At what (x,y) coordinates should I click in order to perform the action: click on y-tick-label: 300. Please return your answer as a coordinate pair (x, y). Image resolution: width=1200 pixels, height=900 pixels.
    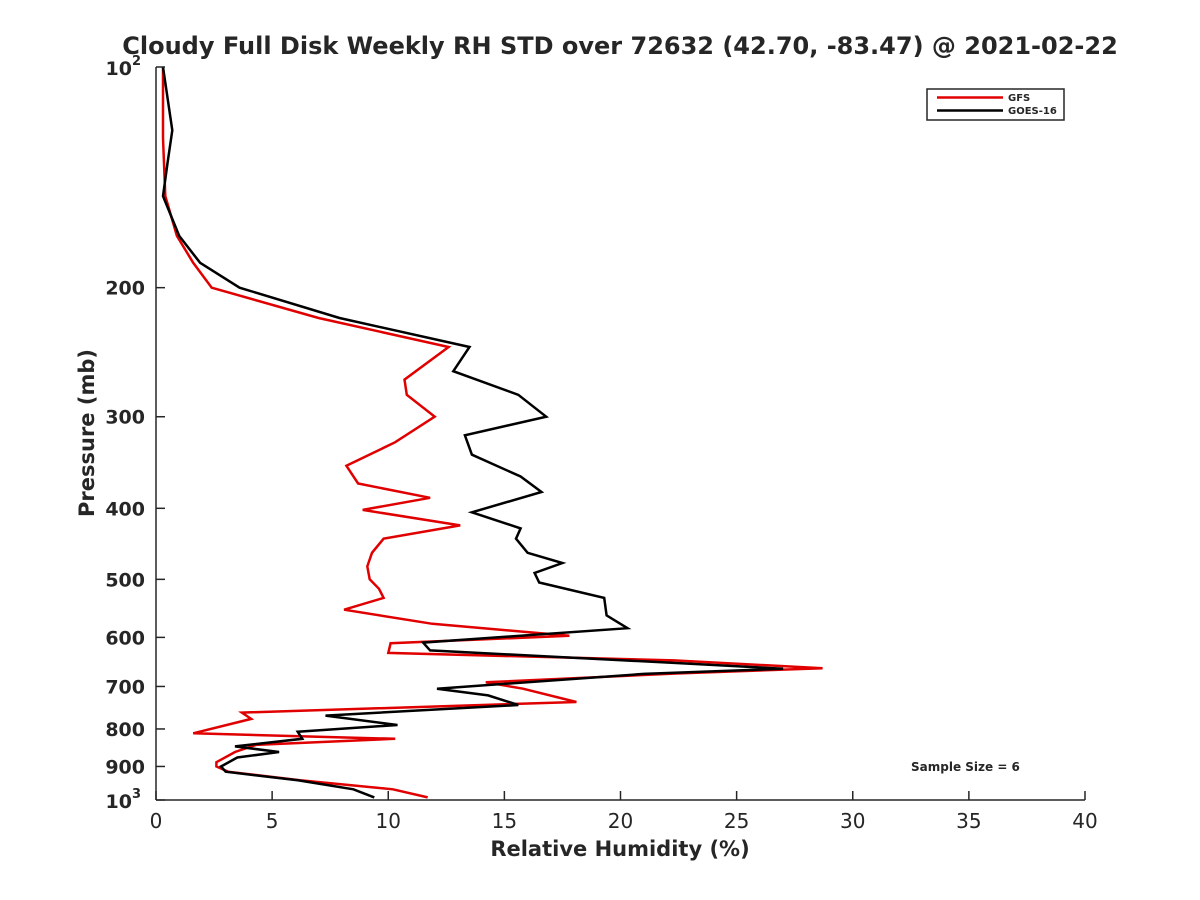
    Looking at the image, I should click on (125, 418).